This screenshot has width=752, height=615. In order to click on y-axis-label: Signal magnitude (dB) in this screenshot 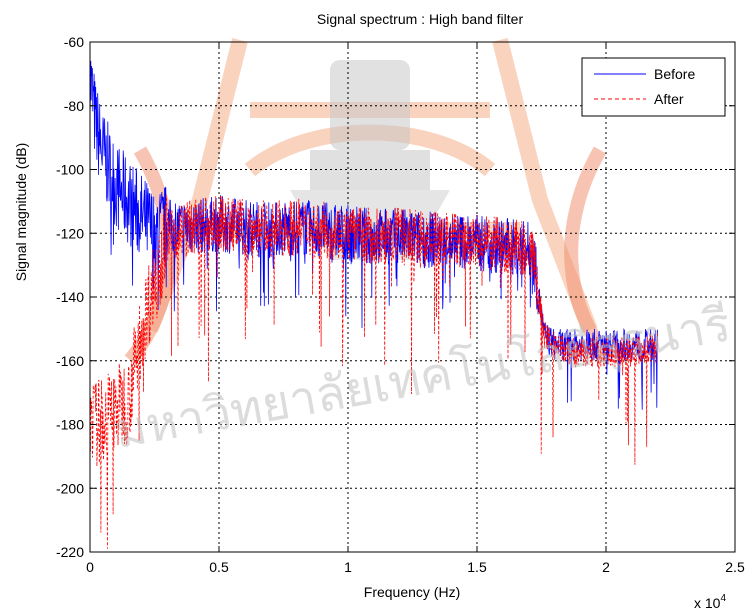, I will do `click(21, 212)`.